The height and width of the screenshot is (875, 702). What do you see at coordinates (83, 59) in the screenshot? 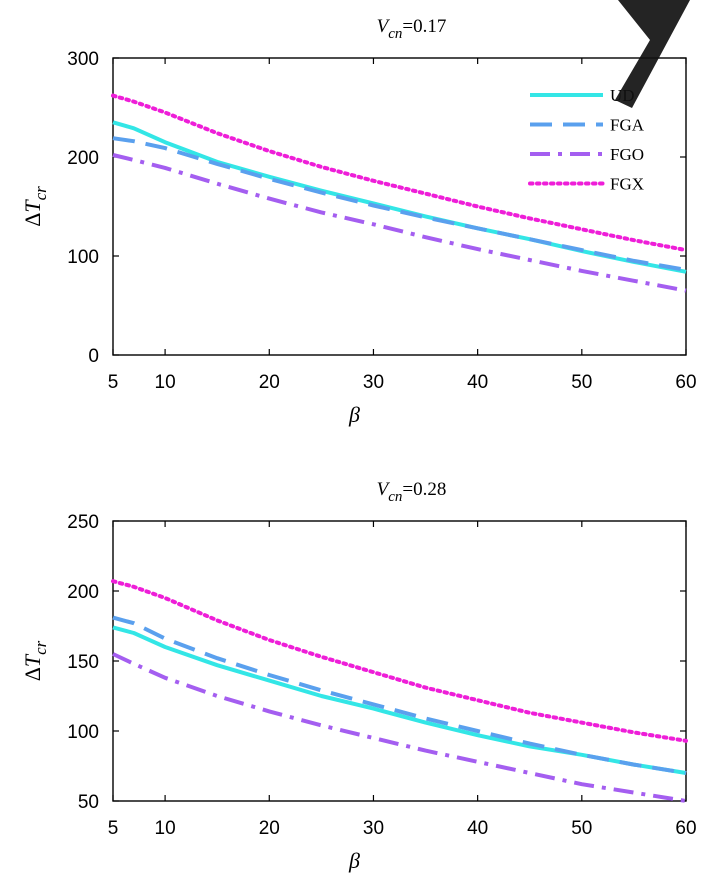
I see `y-tick-label: 300` at bounding box center [83, 59].